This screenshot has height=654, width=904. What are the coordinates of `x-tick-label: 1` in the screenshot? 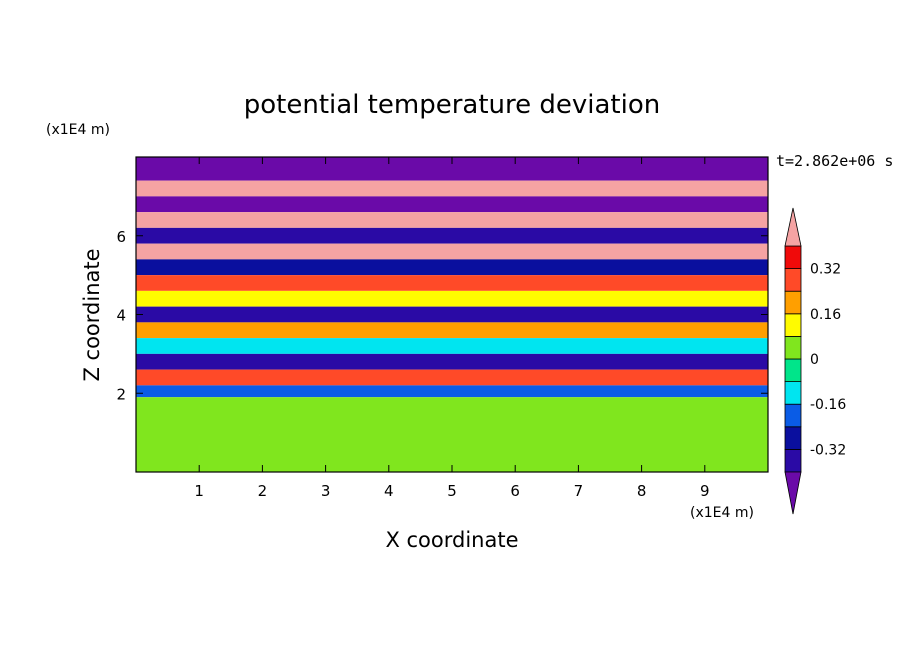 It's located at (199, 491).